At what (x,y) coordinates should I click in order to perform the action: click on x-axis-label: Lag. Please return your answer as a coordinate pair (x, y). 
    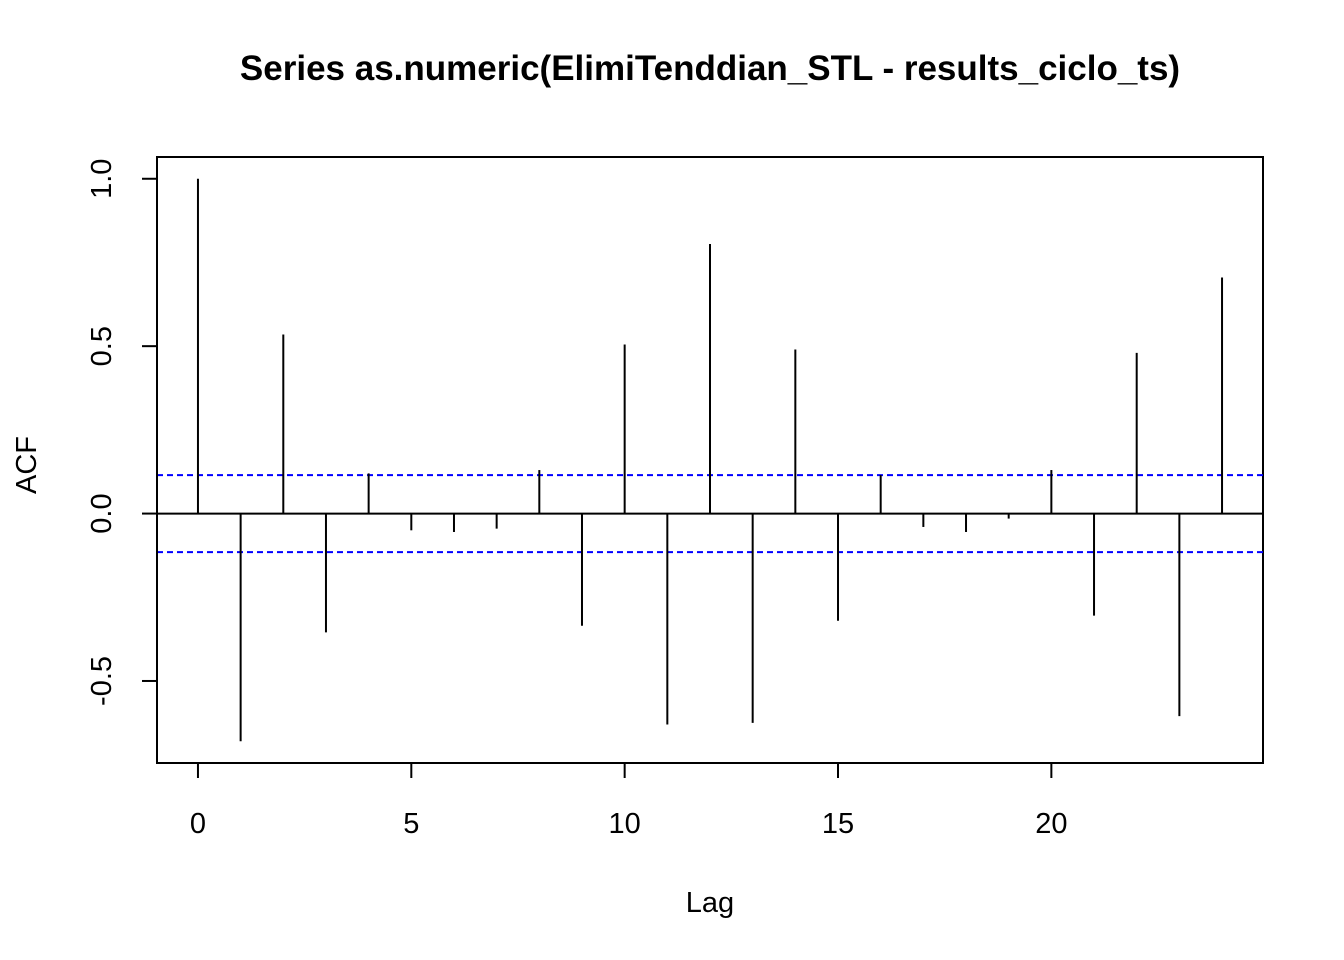
    Looking at the image, I should click on (710, 903).